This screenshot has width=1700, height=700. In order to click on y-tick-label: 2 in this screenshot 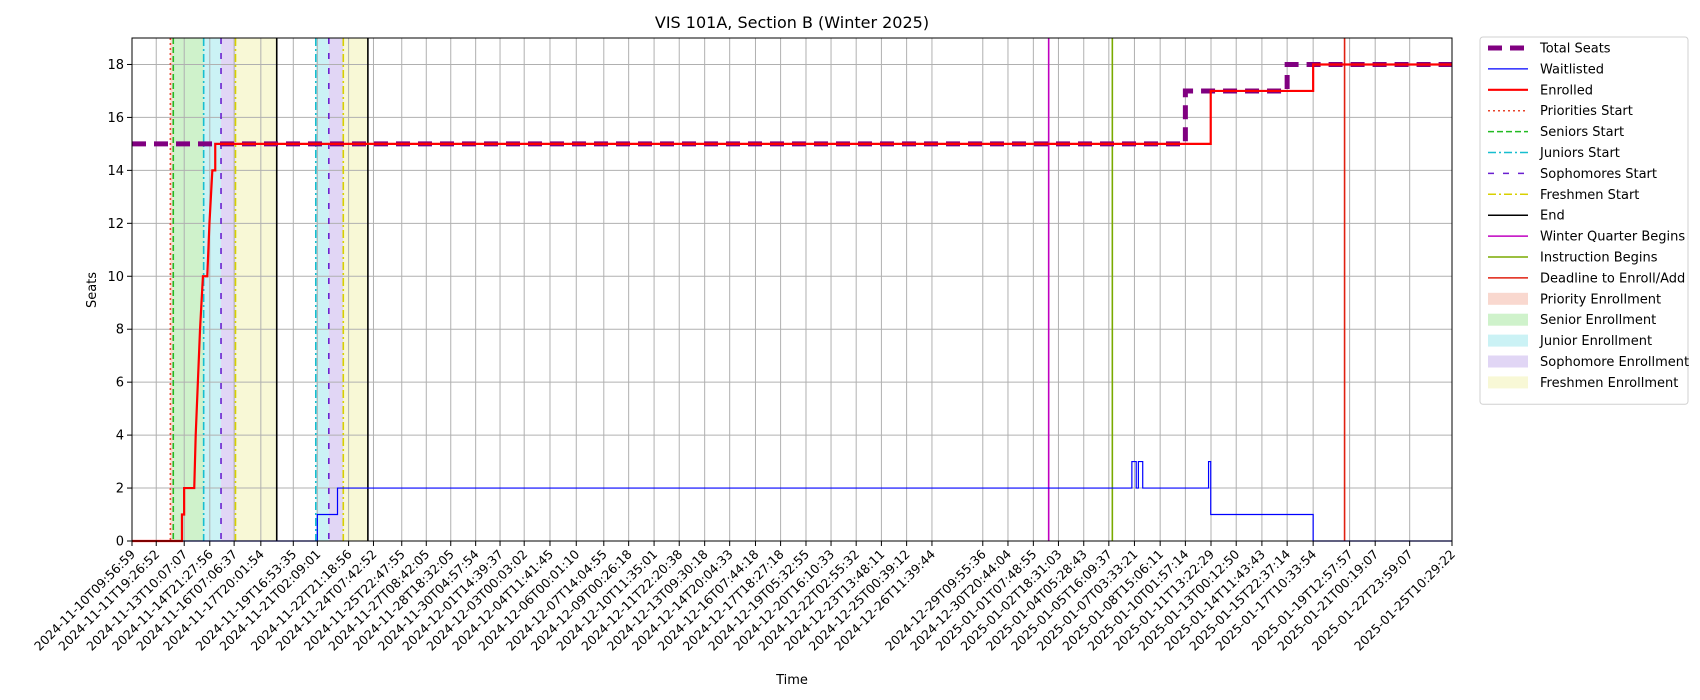, I will do `click(120, 489)`.